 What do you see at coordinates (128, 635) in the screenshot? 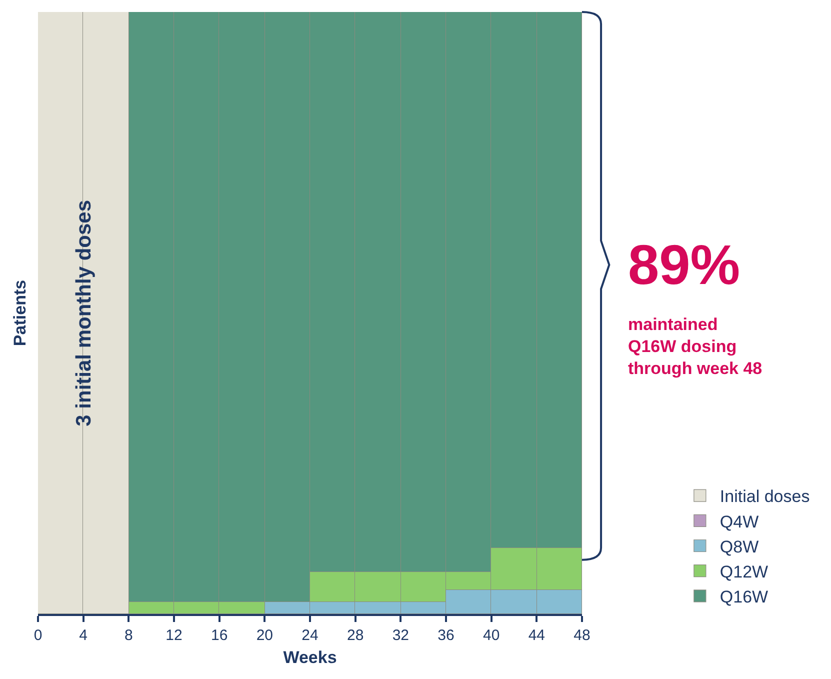
I see `x-tick-label: 8` at bounding box center [128, 635].